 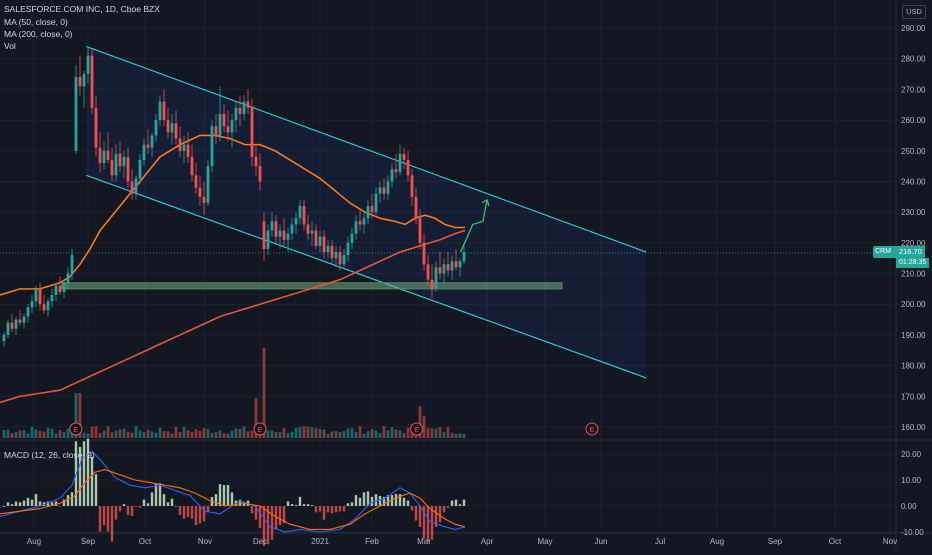 What do you see at coordinates (10, 46) in the screenshot?
I see `legend-volume: Vol` at bounding box center [10, 46].